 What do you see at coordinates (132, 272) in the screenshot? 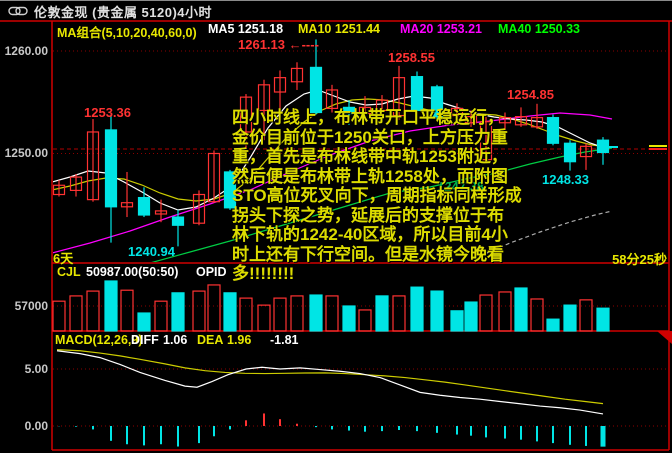
I see `cjl-value: 50987.00(50:50)` at bounding box center [132, 272].